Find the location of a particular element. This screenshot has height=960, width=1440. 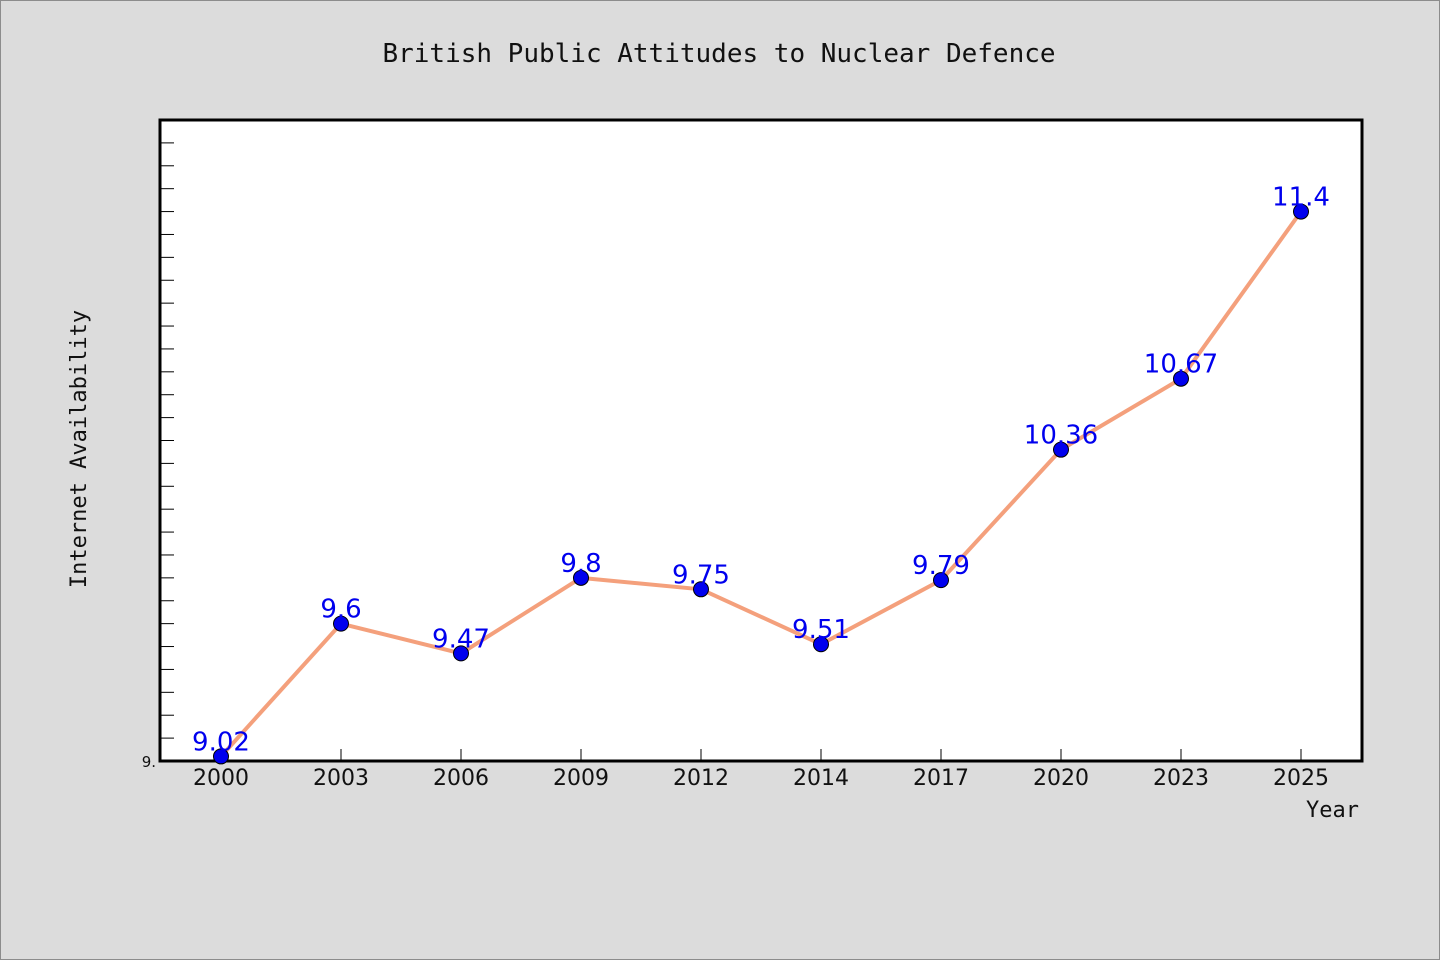

x-axis-label: Year is located at coordinates (1332, 810).